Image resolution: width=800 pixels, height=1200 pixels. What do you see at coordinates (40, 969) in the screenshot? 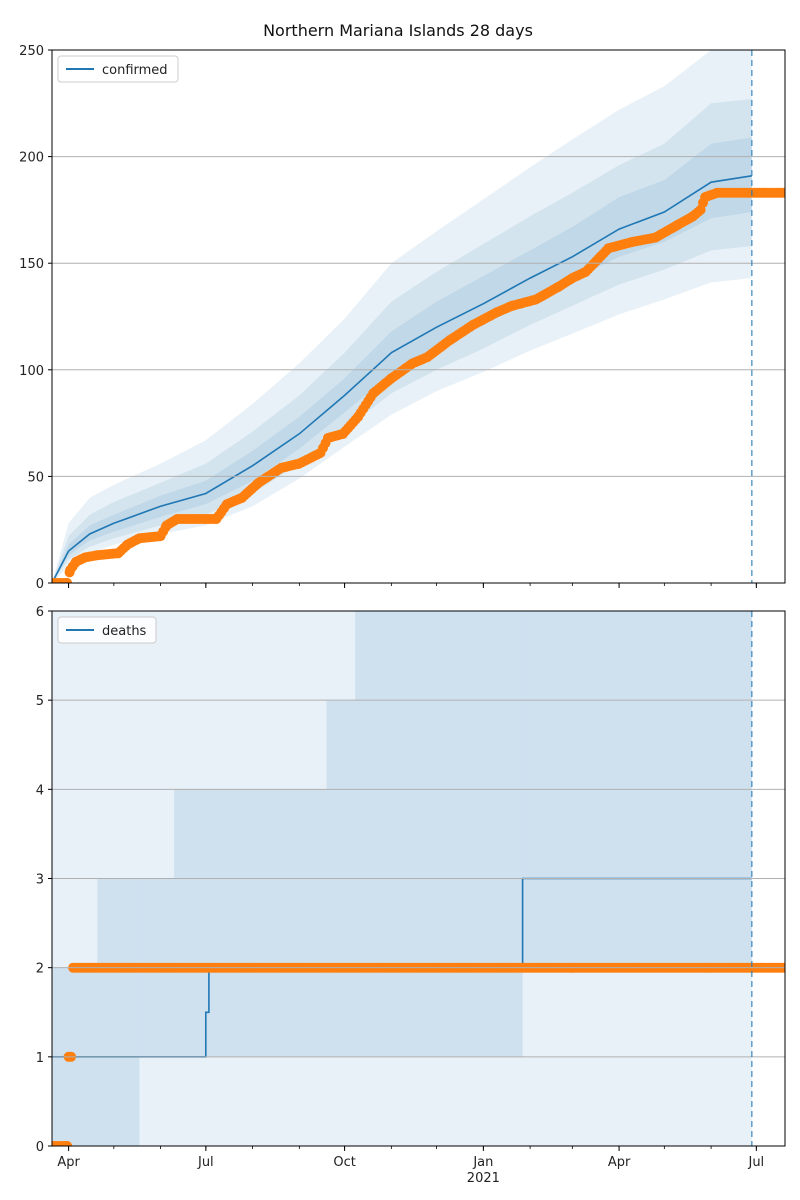
I see `y-tick-label: 2` at bounding box center [40, 969].